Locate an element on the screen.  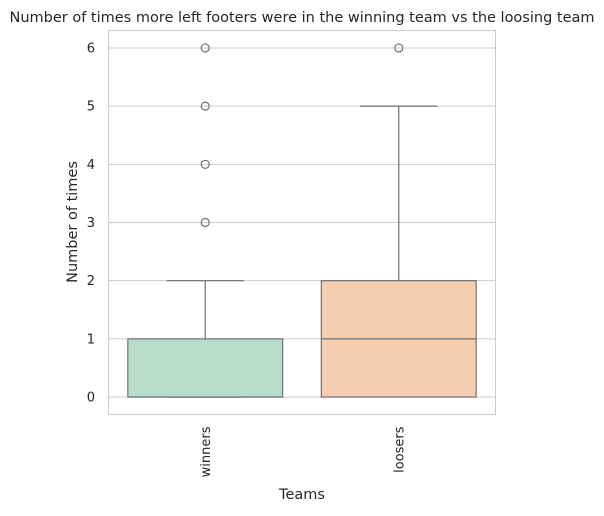
y-tick-label-2: 2 is located at coordinates (91, 281).